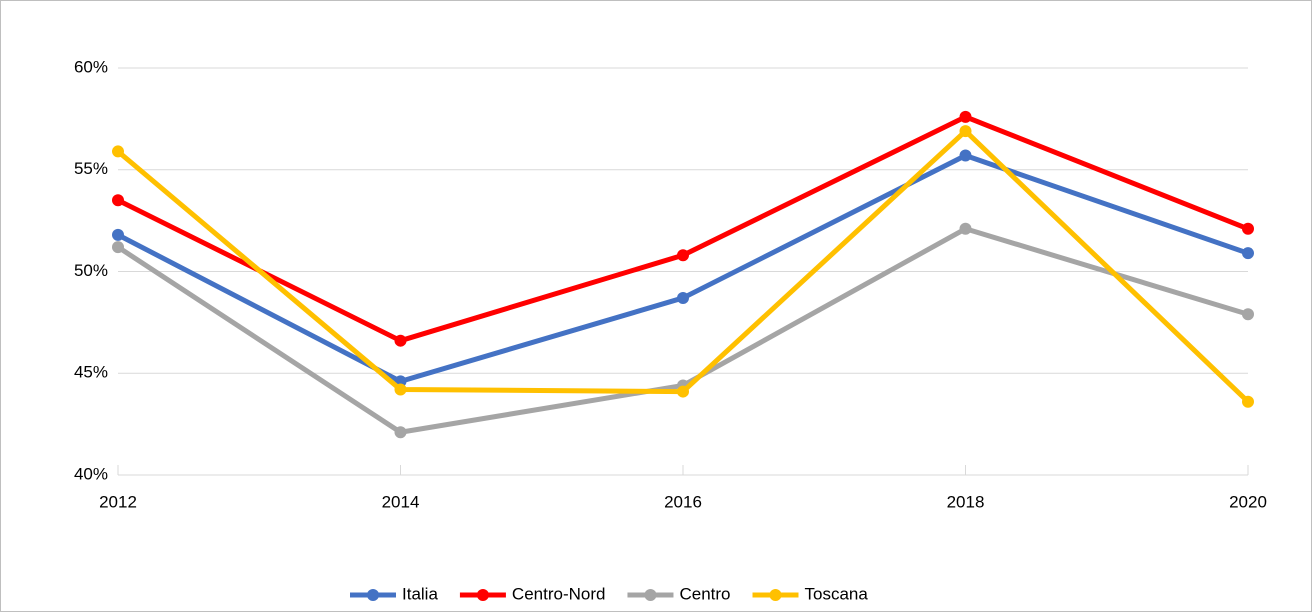 The width and height of the screenshot is (1312, 612). I want to click on x-tick-label: 2018, so click(966, 501).